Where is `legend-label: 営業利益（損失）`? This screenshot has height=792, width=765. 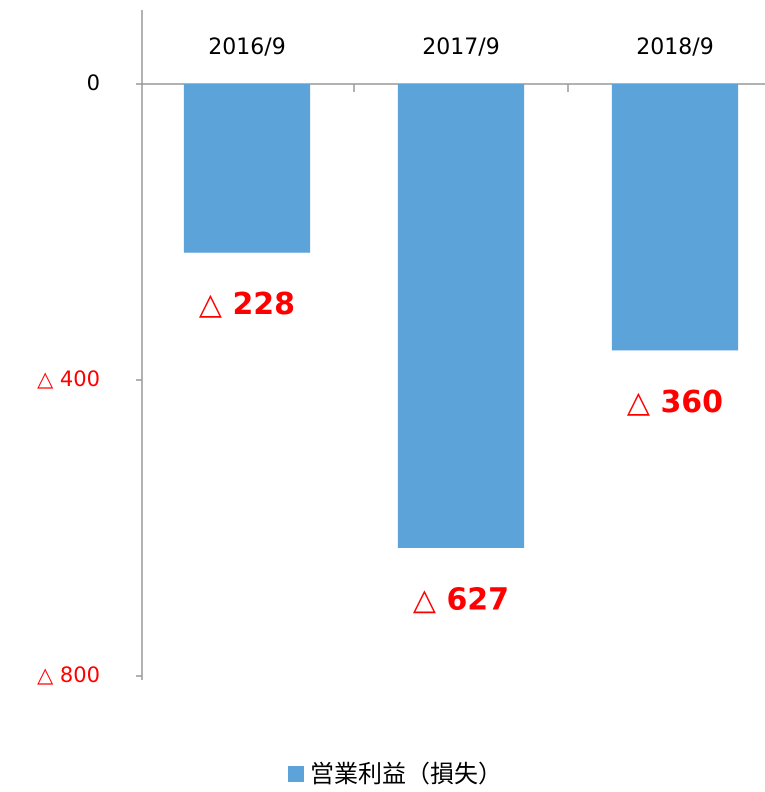
legend-label: 営業利益（損失） is located at coordinates (406, 774).